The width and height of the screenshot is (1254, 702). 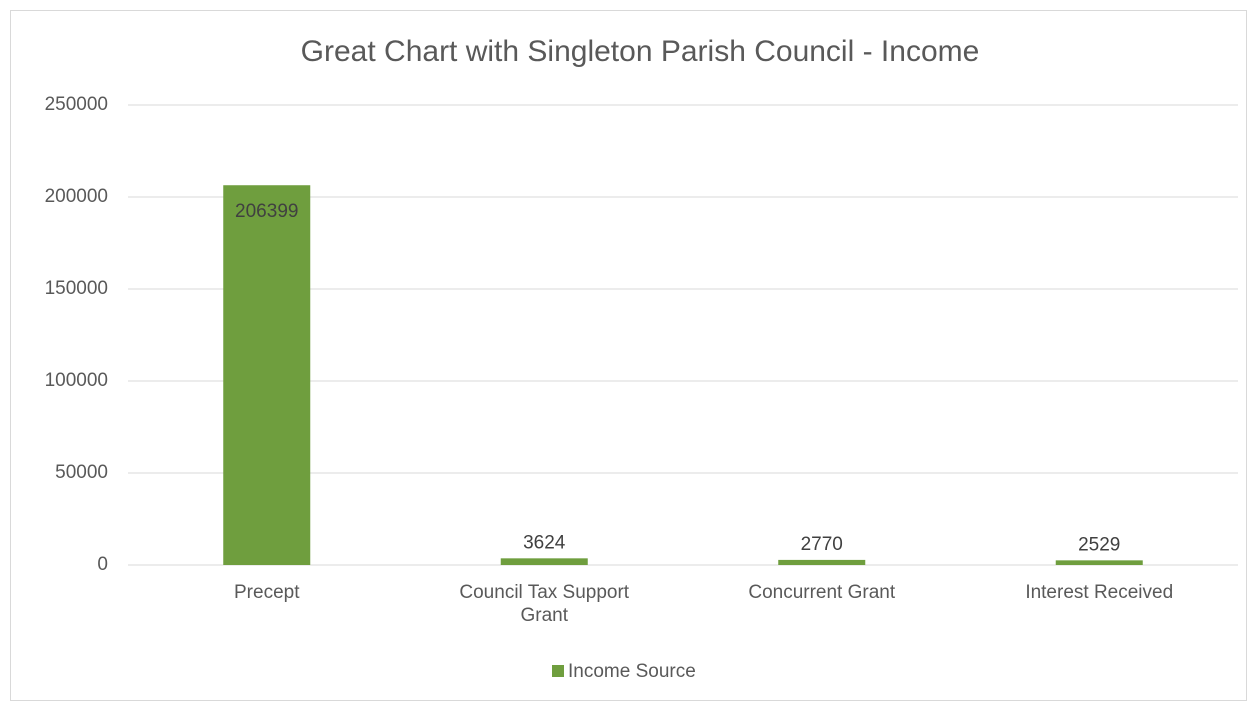 What do you see at coordinates (76, 380) in the screenshot?
I see `y-tick-label: 100000` at bounding box center [76, 380].